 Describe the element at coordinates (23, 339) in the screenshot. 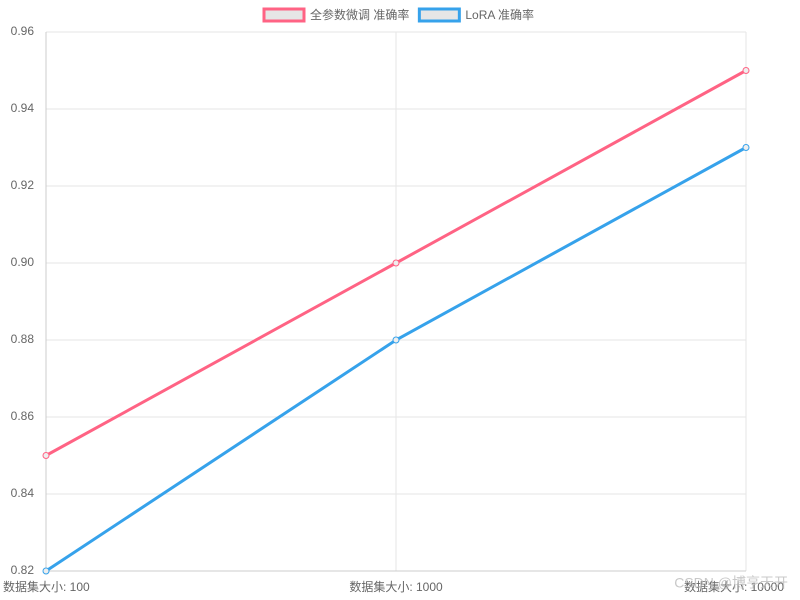

I see `y-tick-label: 0.88` at that location.